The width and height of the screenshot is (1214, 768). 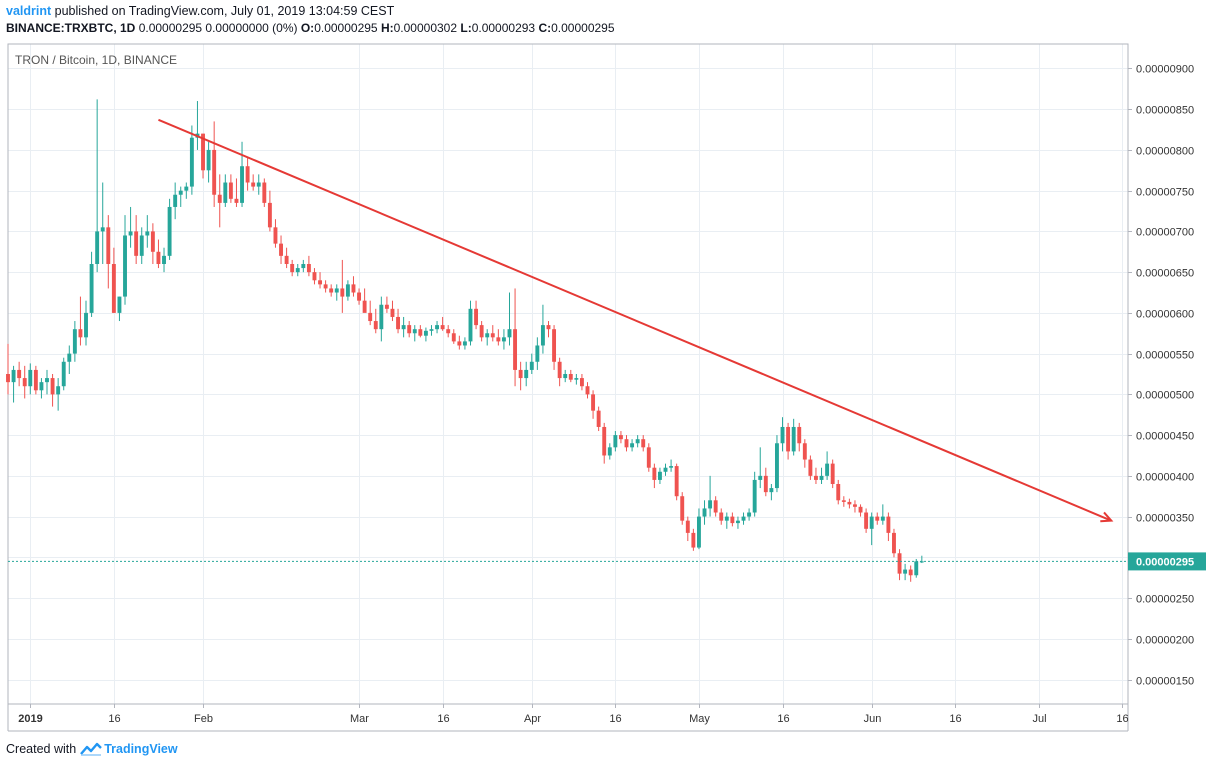 What do you see at coordinates (96, 60) in the screenshot?
I see `chart-title: TRON / Bitcoin, 1D, BINANCE` at bounding box center [96, 60].